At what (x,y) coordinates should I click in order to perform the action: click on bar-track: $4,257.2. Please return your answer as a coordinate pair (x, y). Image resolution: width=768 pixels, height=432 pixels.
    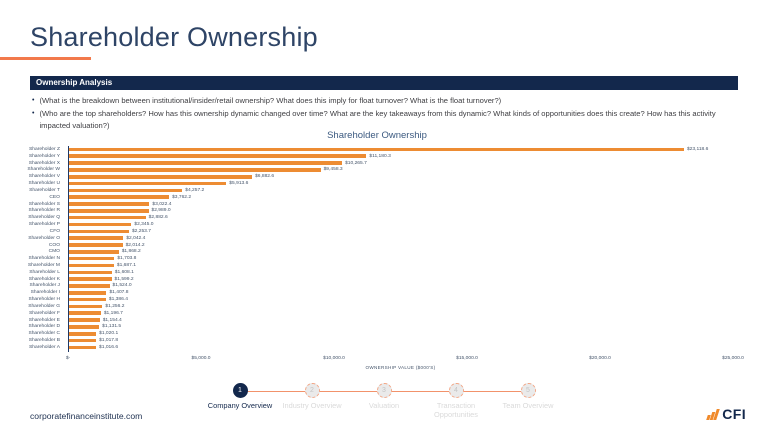
    Looking at the image, I should click on (401, 190).